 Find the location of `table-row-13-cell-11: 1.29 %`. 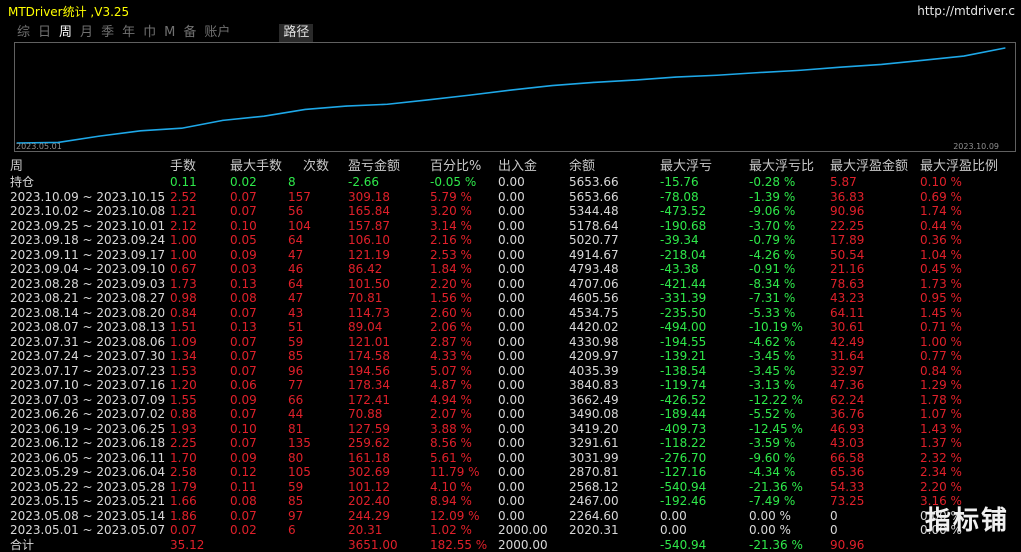

table-row-13-cell-11: 1.29 % is located at coordinates (941, 385).